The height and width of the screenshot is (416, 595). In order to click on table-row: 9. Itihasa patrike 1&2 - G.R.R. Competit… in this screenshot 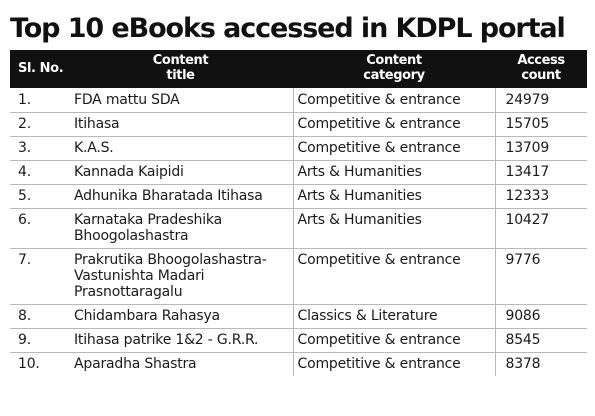, I will do `click(298, 340)`.